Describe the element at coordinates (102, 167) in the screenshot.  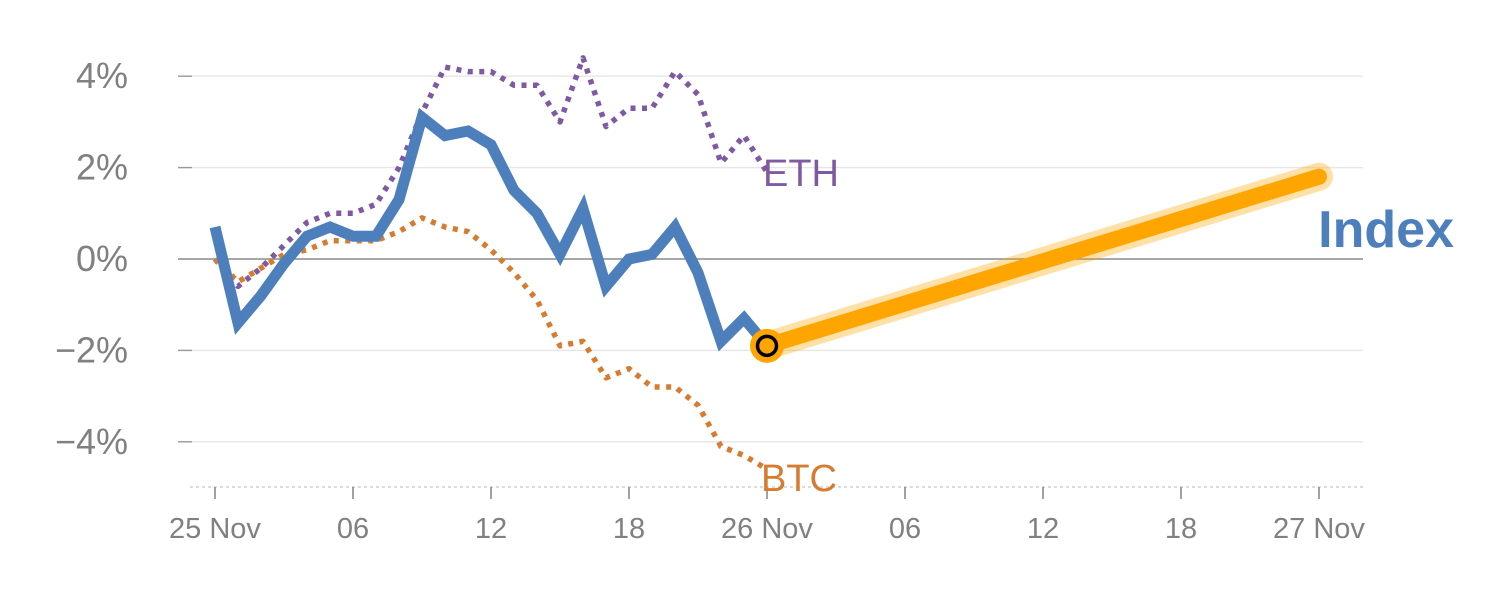
I see `y-tick-label: 2%` at that location.